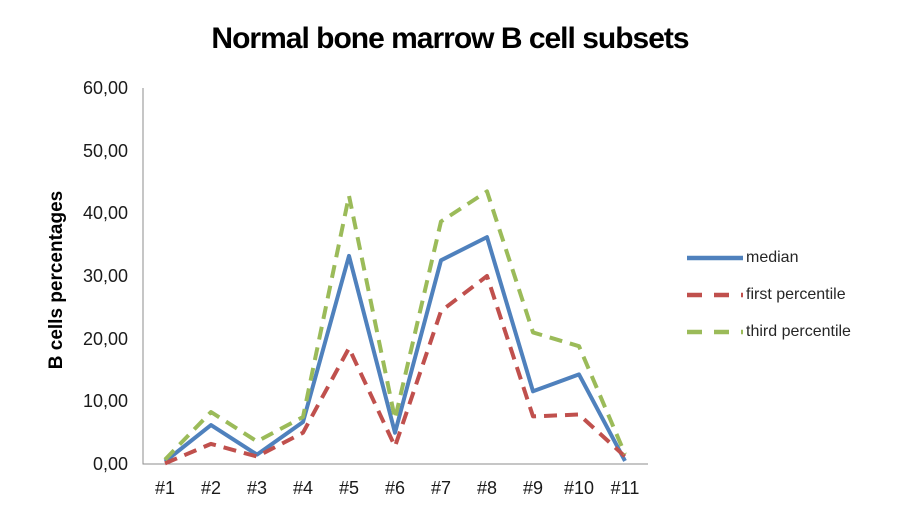 The image size is (900, 525). I want to click on y-tick-label: 0,00, so click(110, 464).